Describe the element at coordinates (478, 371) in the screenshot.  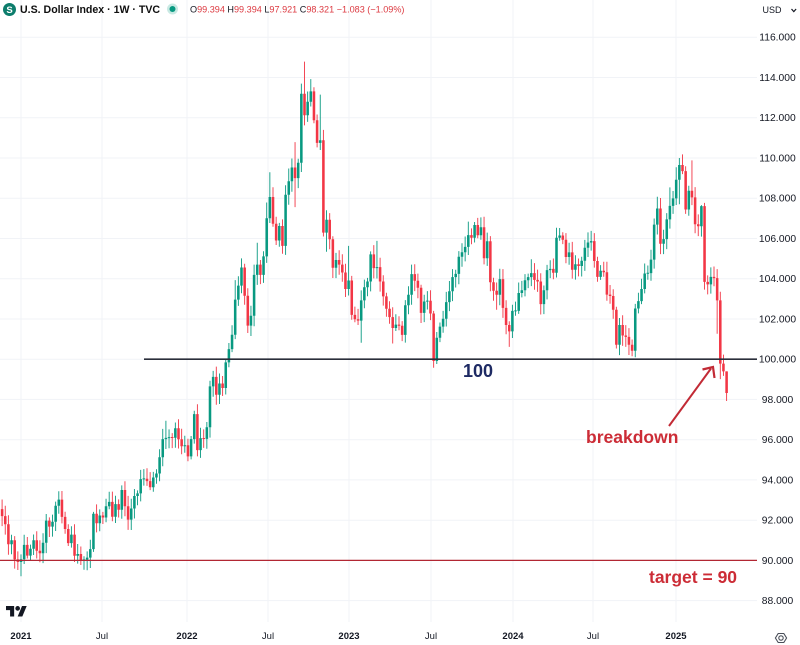
I see `svg-text: 100` at that location.